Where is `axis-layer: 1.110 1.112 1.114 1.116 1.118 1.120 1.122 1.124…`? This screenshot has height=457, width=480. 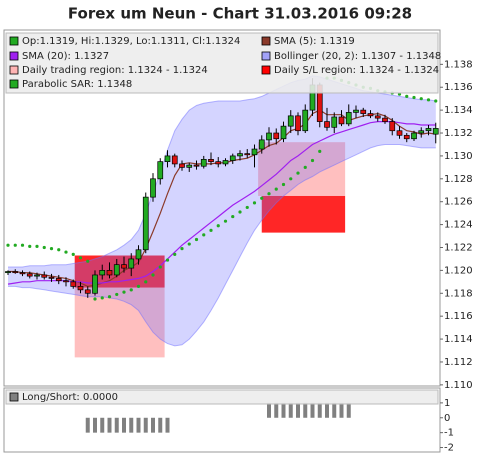 axis-layer: 1.110 1.112 1.114 1.116 1.118 1.120 1.122 1.124… is located at coordinates (456, 256).